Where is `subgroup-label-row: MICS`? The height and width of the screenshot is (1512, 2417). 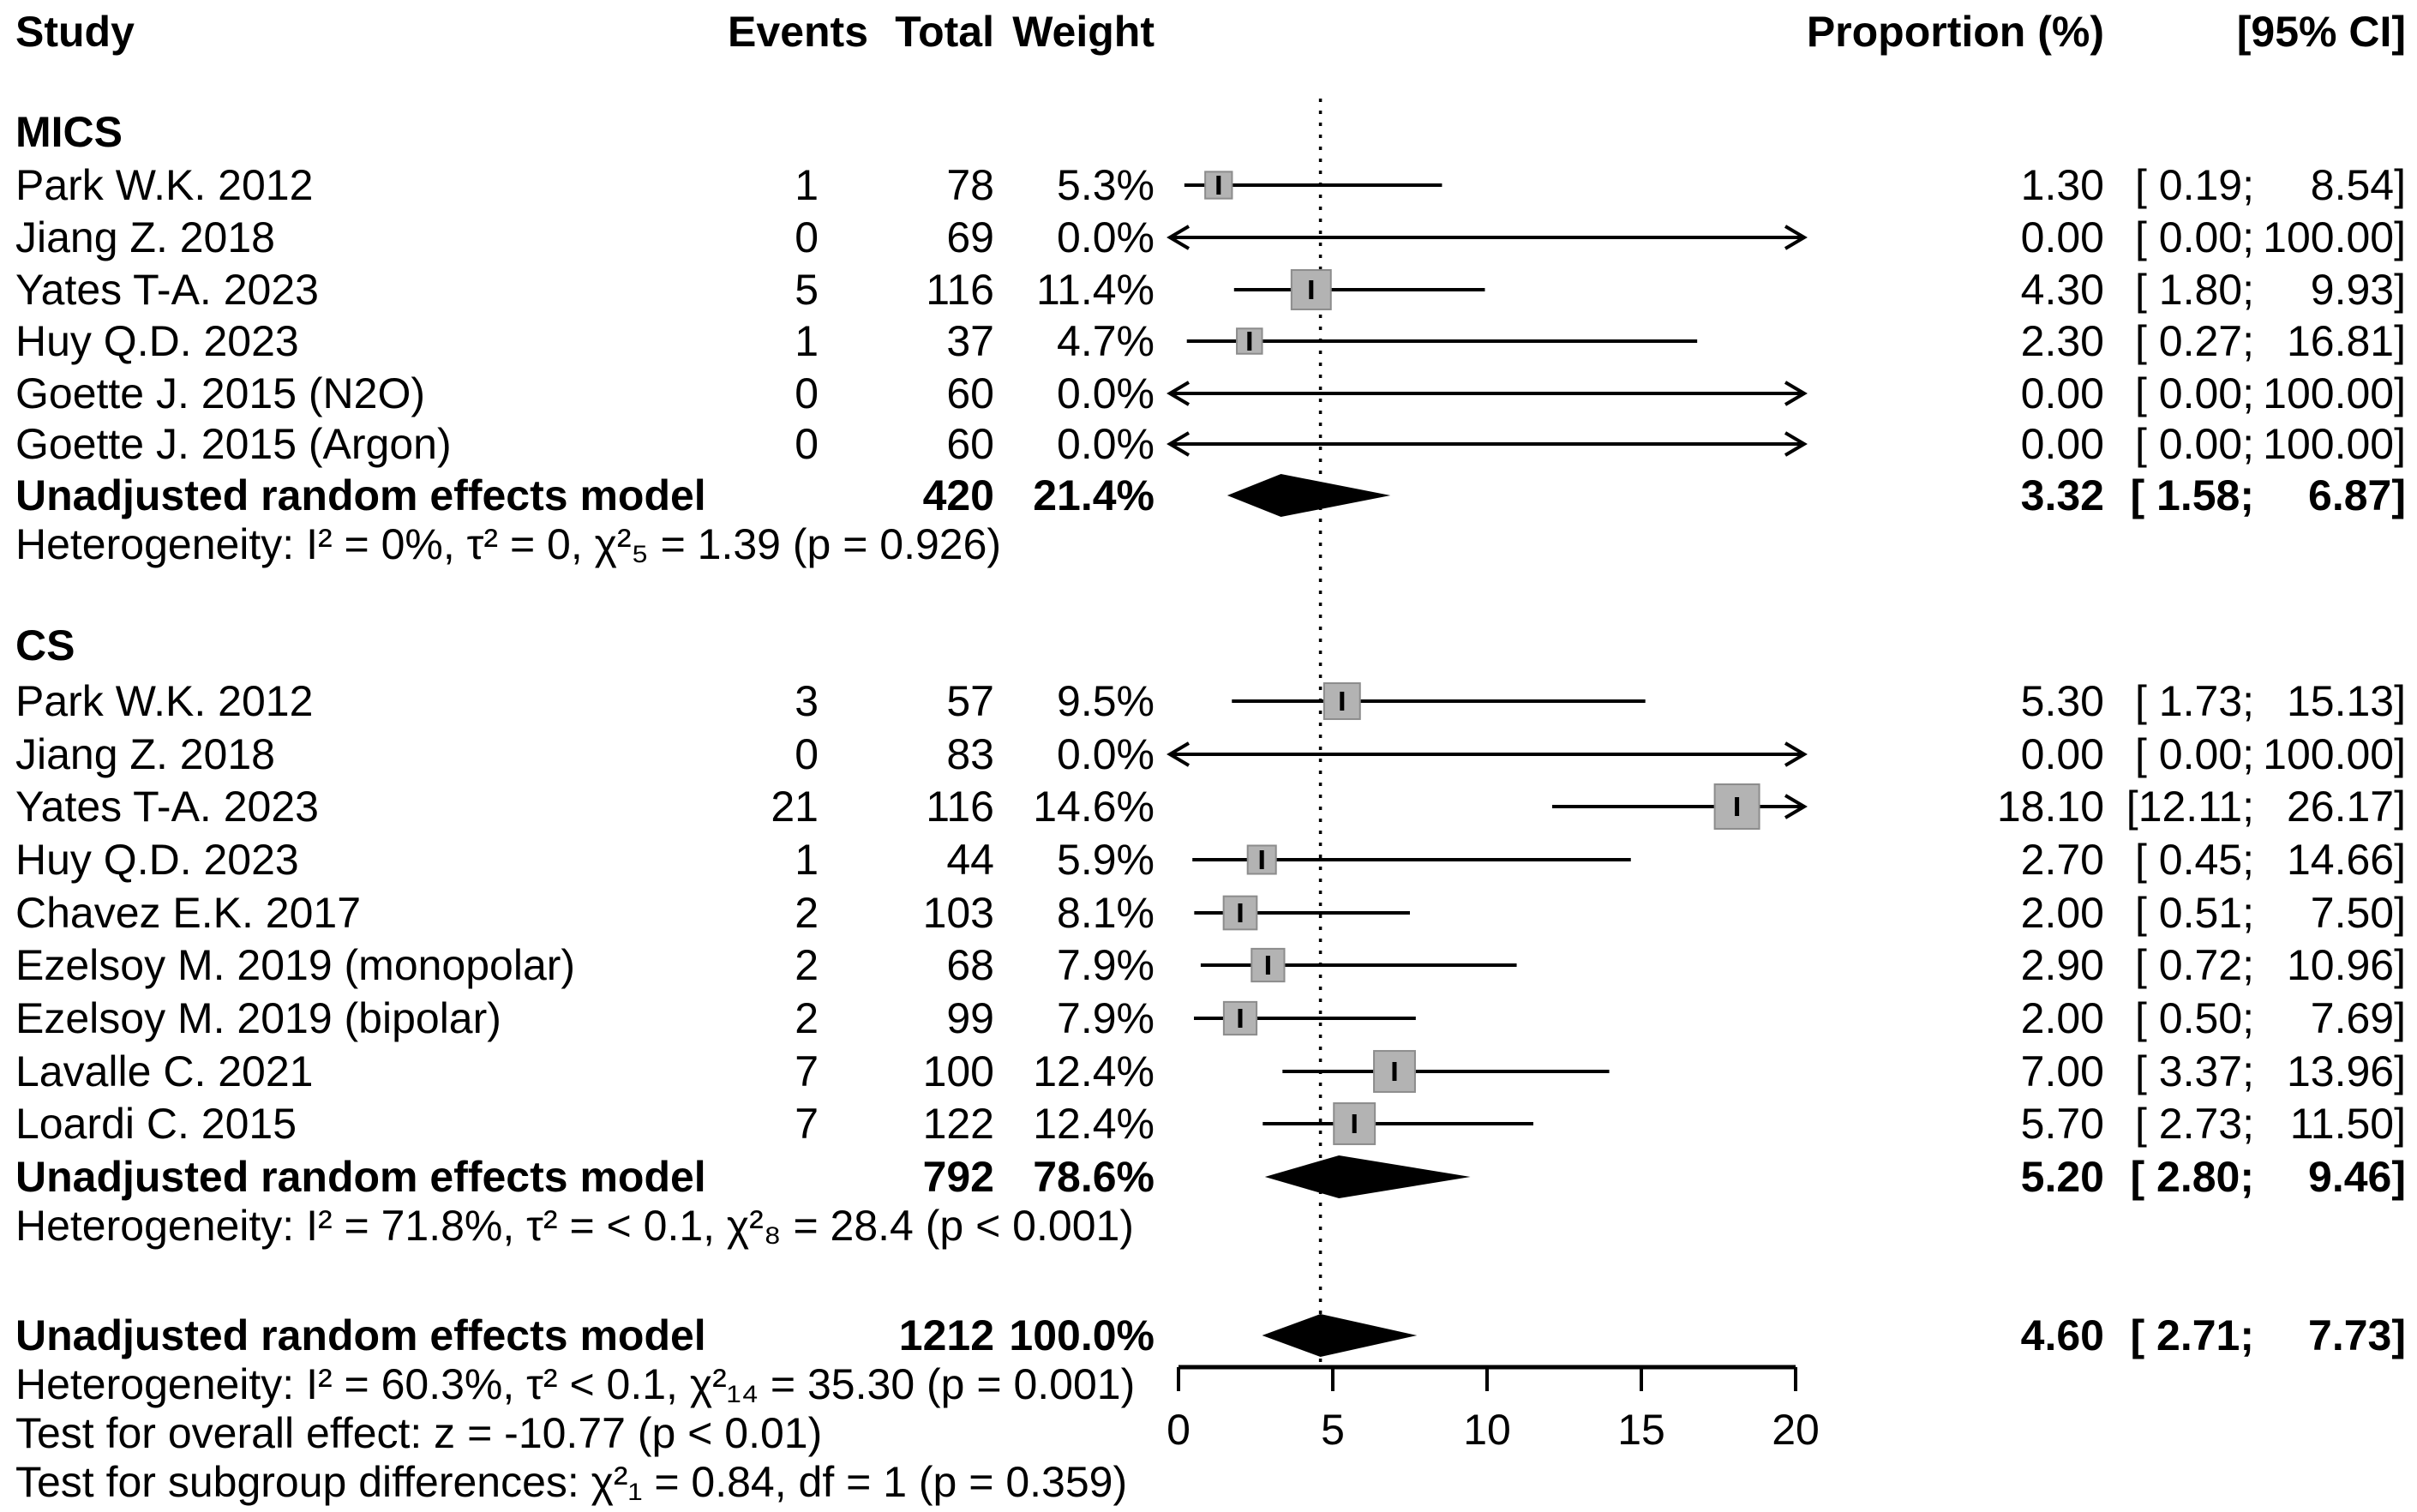 subgroup-label-row: MICS is located at coordinates (1208, 132).